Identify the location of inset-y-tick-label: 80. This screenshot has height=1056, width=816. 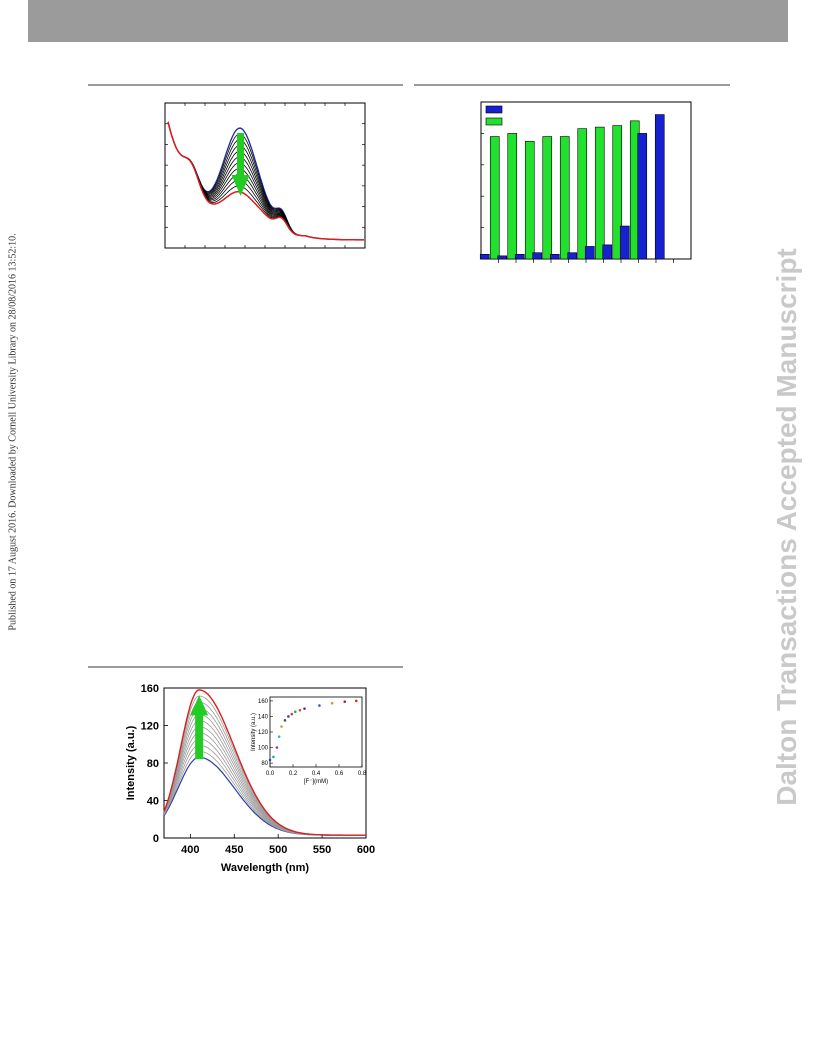
(264, 764).